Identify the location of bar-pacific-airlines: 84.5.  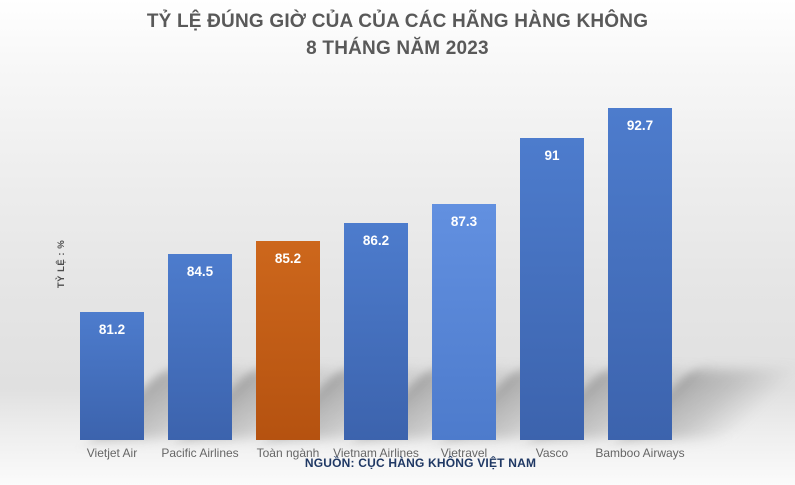
(200, 347).